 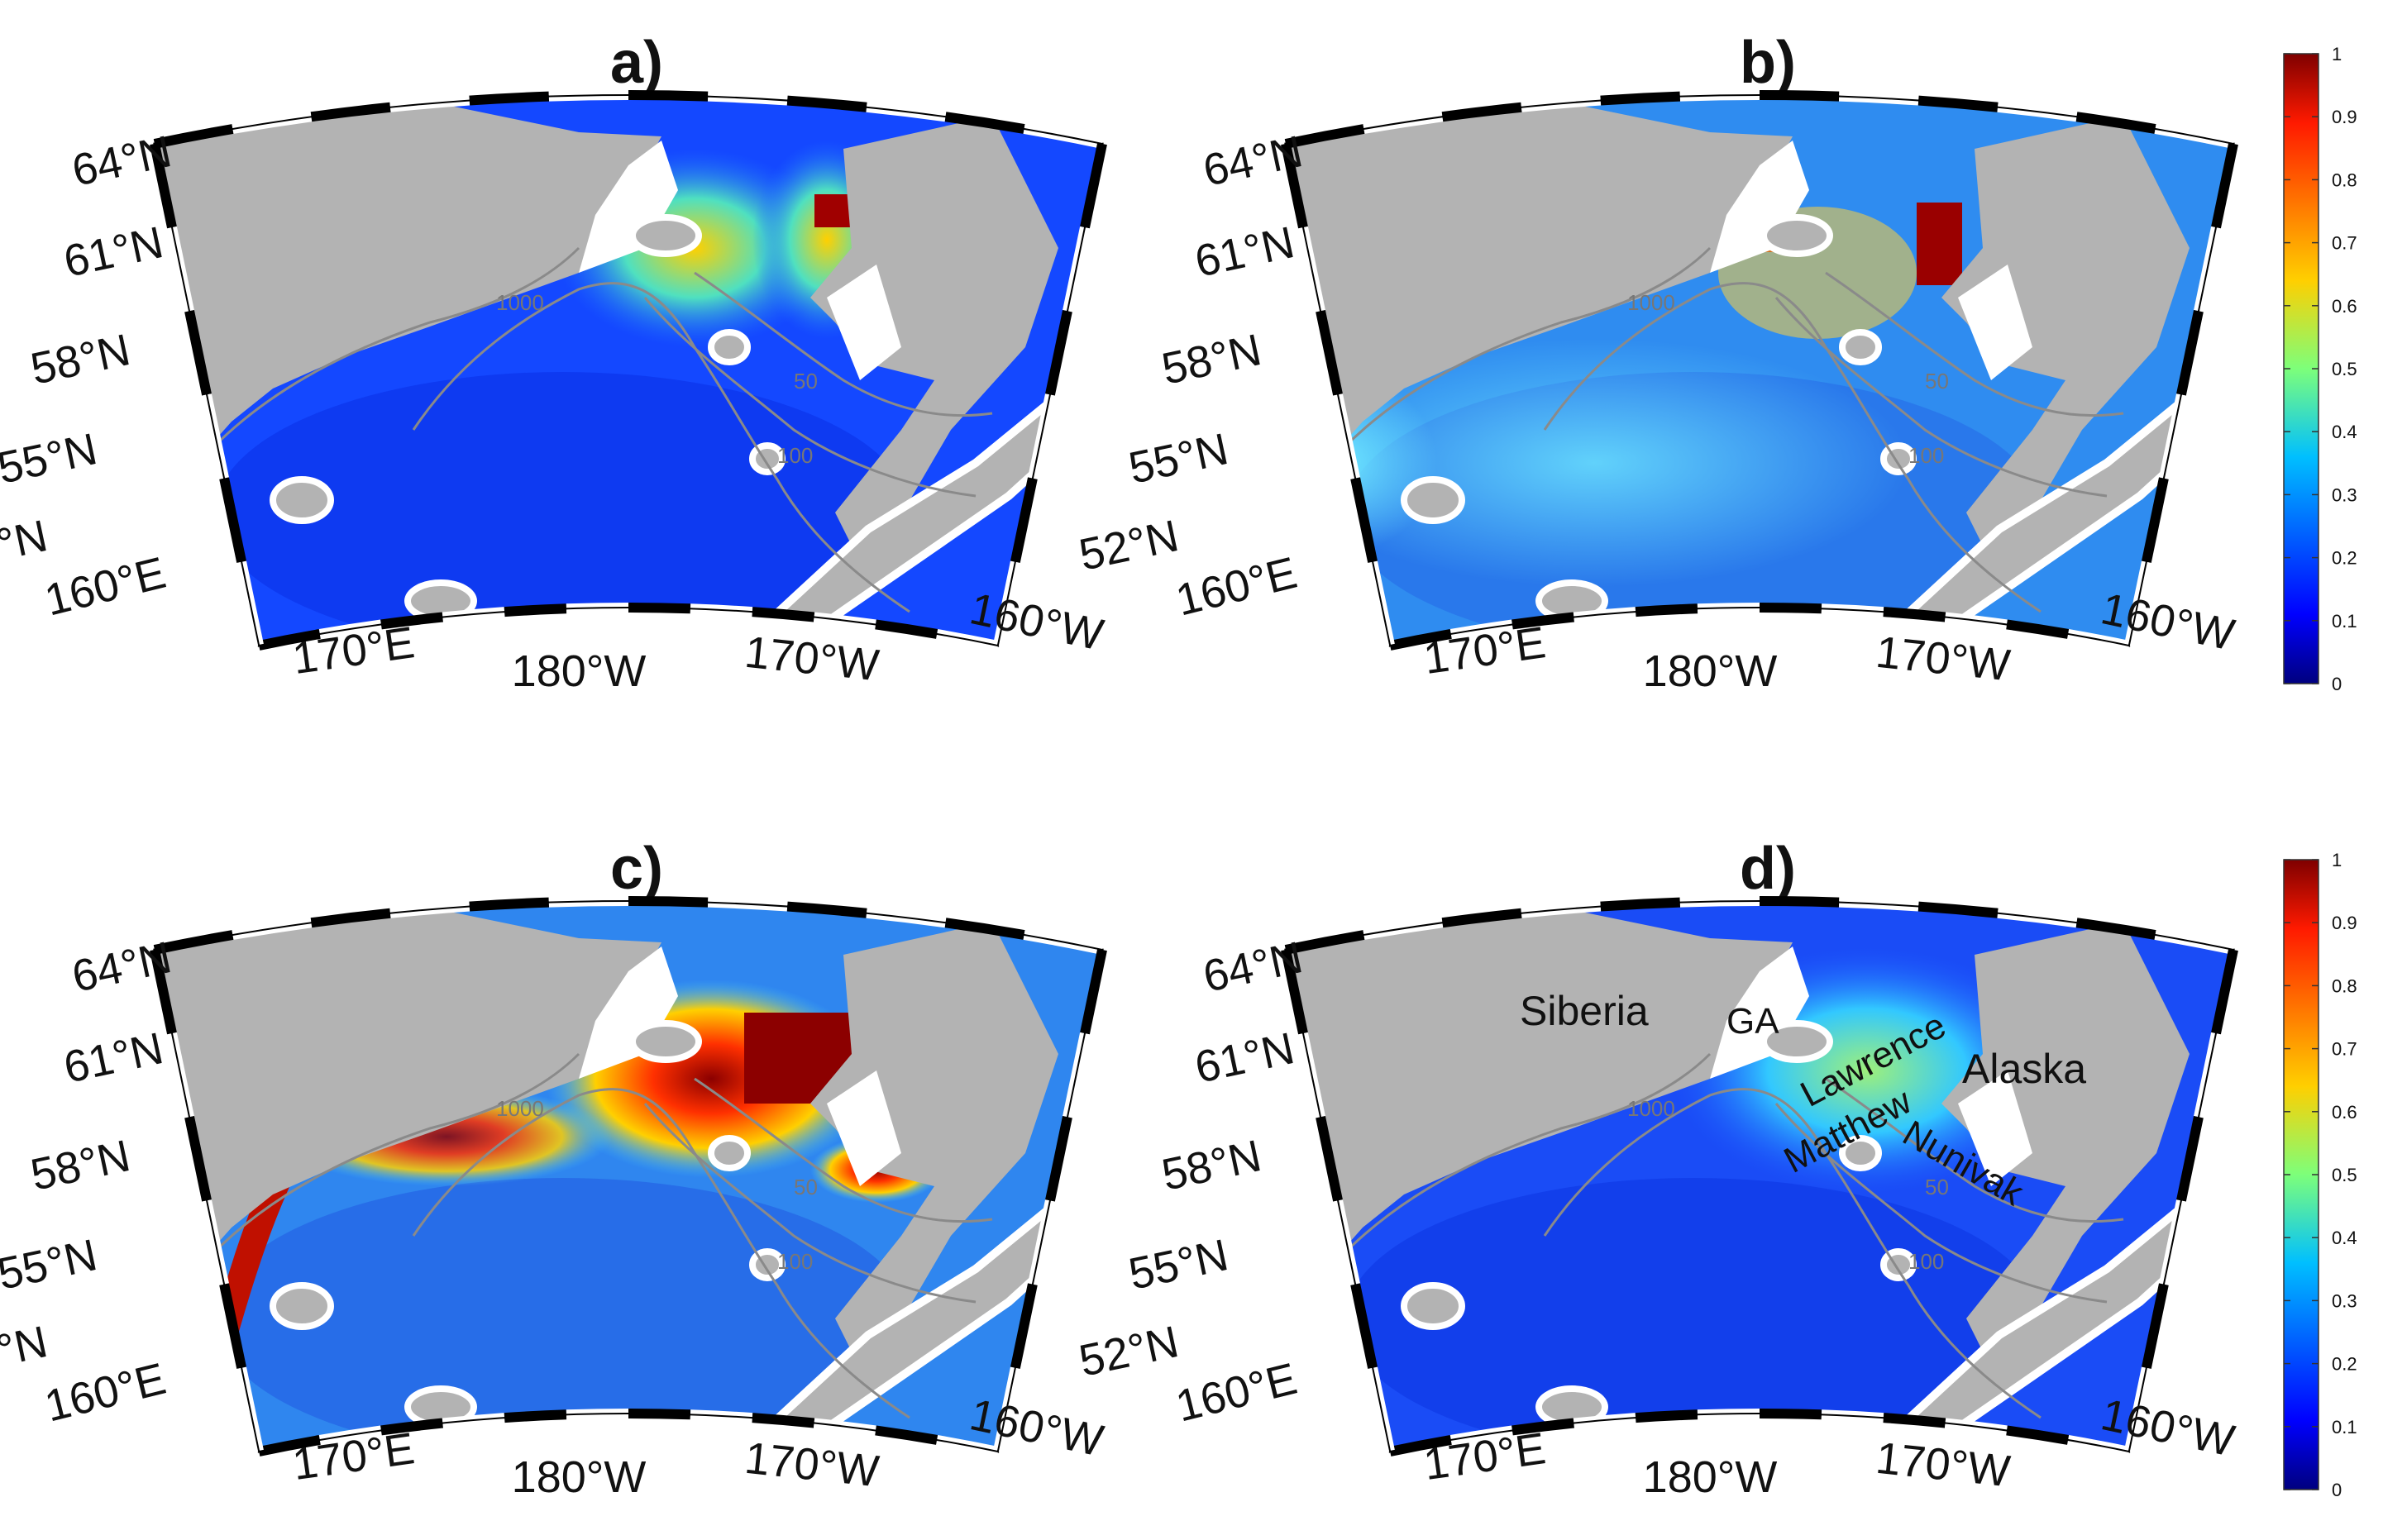 What do you see at coordinates (2320, 1175) in the screenshot?
I see `colorbar-bottom: 1 0.9 0.8 0.7 0.6 0.5 0.4 0.3 0.2 0.1 0` at bounding box center [2320, 1175].